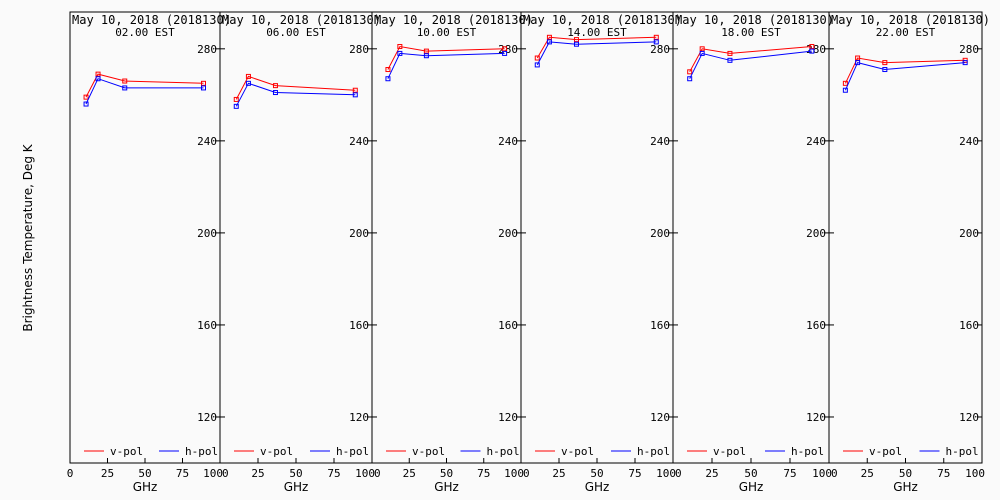  I want to click on panel-time: 10.00 EST, so click(447, 32).